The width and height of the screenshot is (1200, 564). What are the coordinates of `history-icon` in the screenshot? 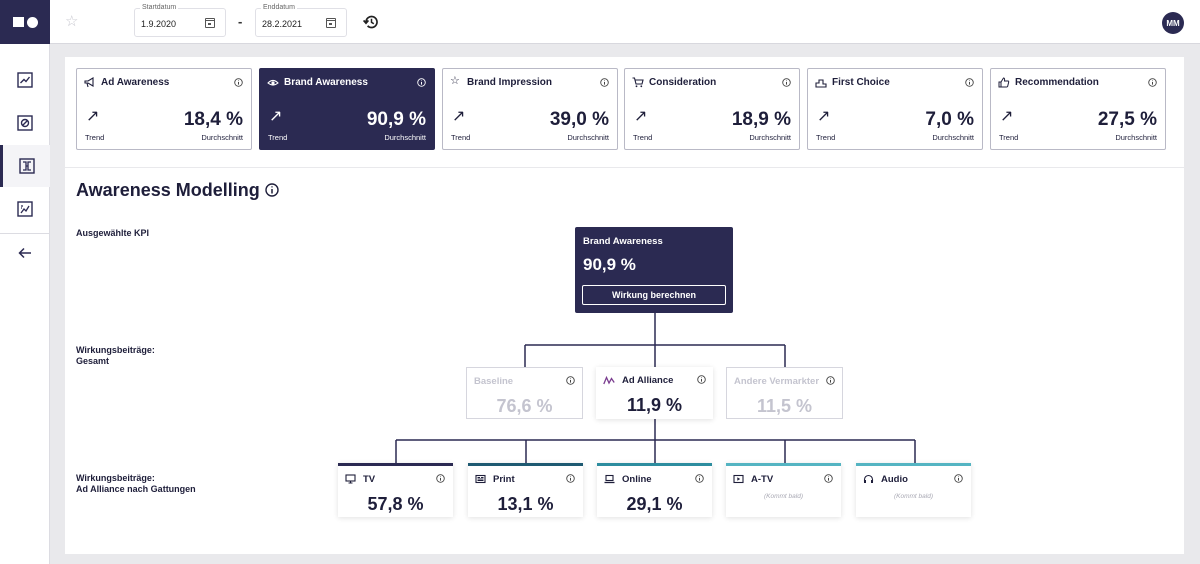 It's located at (371, 22).